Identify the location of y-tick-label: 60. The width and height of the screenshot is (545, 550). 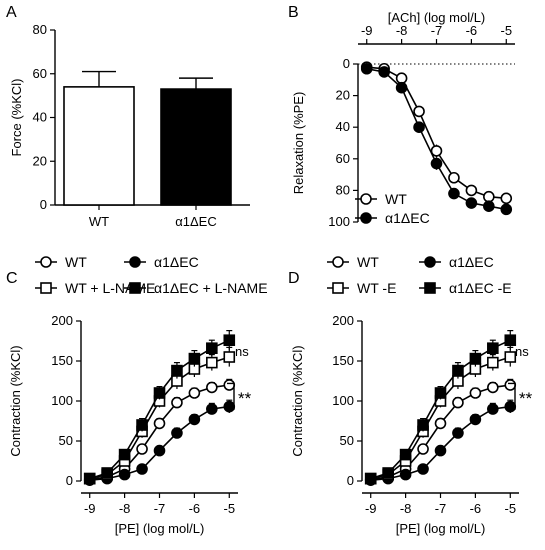
(343, 158).